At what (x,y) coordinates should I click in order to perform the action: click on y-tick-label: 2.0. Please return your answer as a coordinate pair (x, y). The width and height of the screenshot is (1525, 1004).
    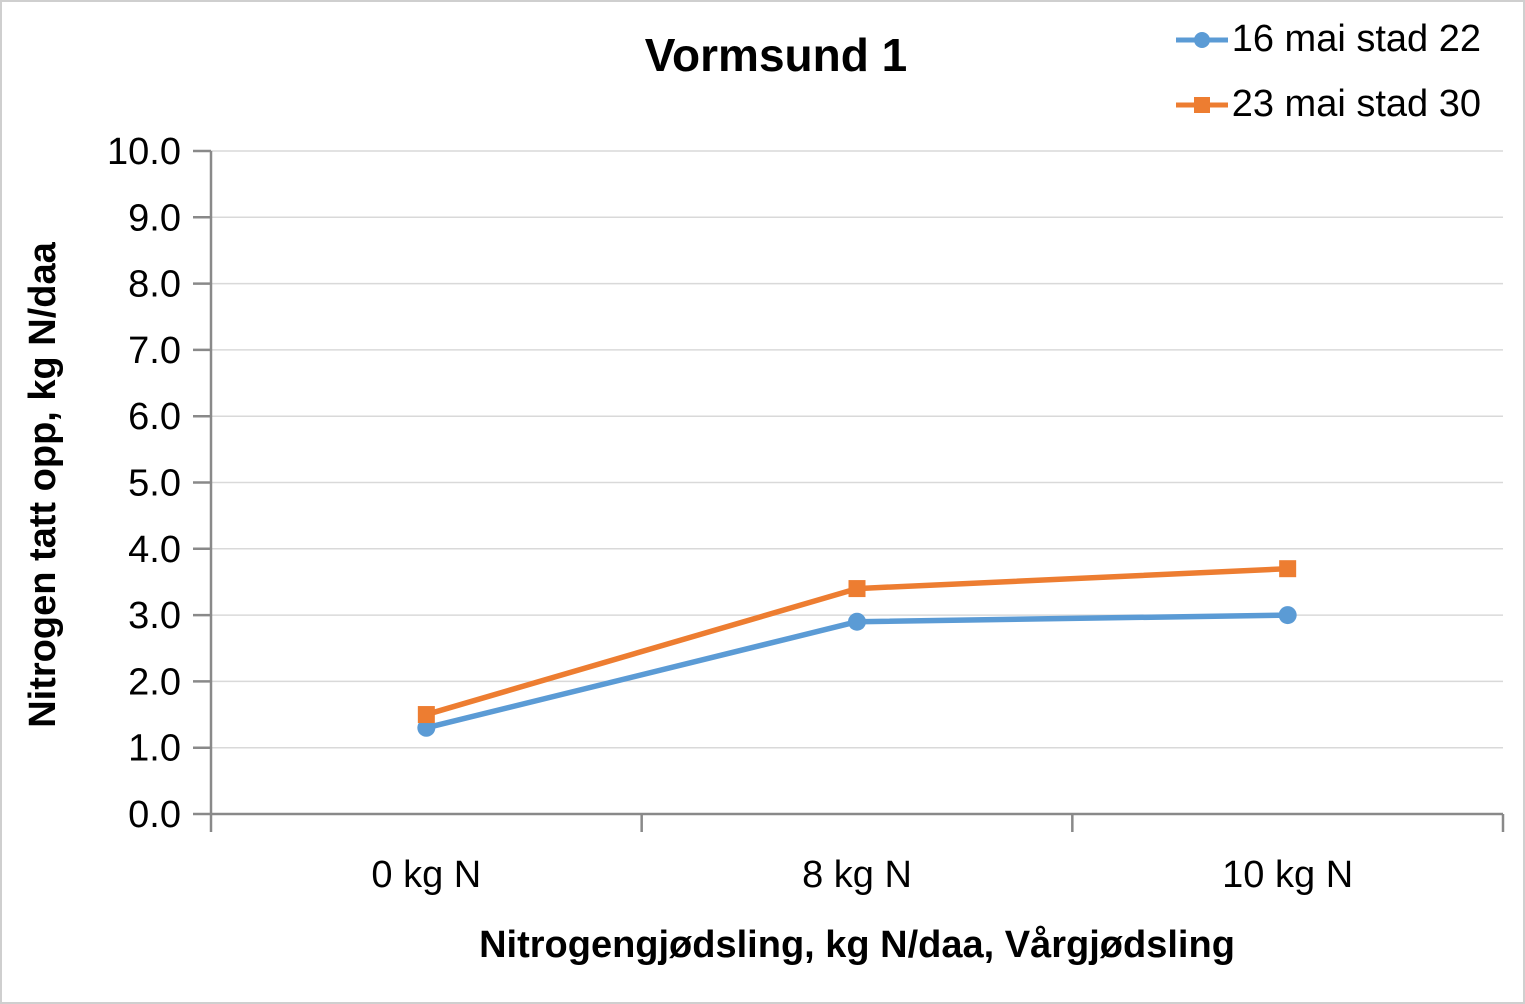
    Looking at the image, I should click on (154, 682).